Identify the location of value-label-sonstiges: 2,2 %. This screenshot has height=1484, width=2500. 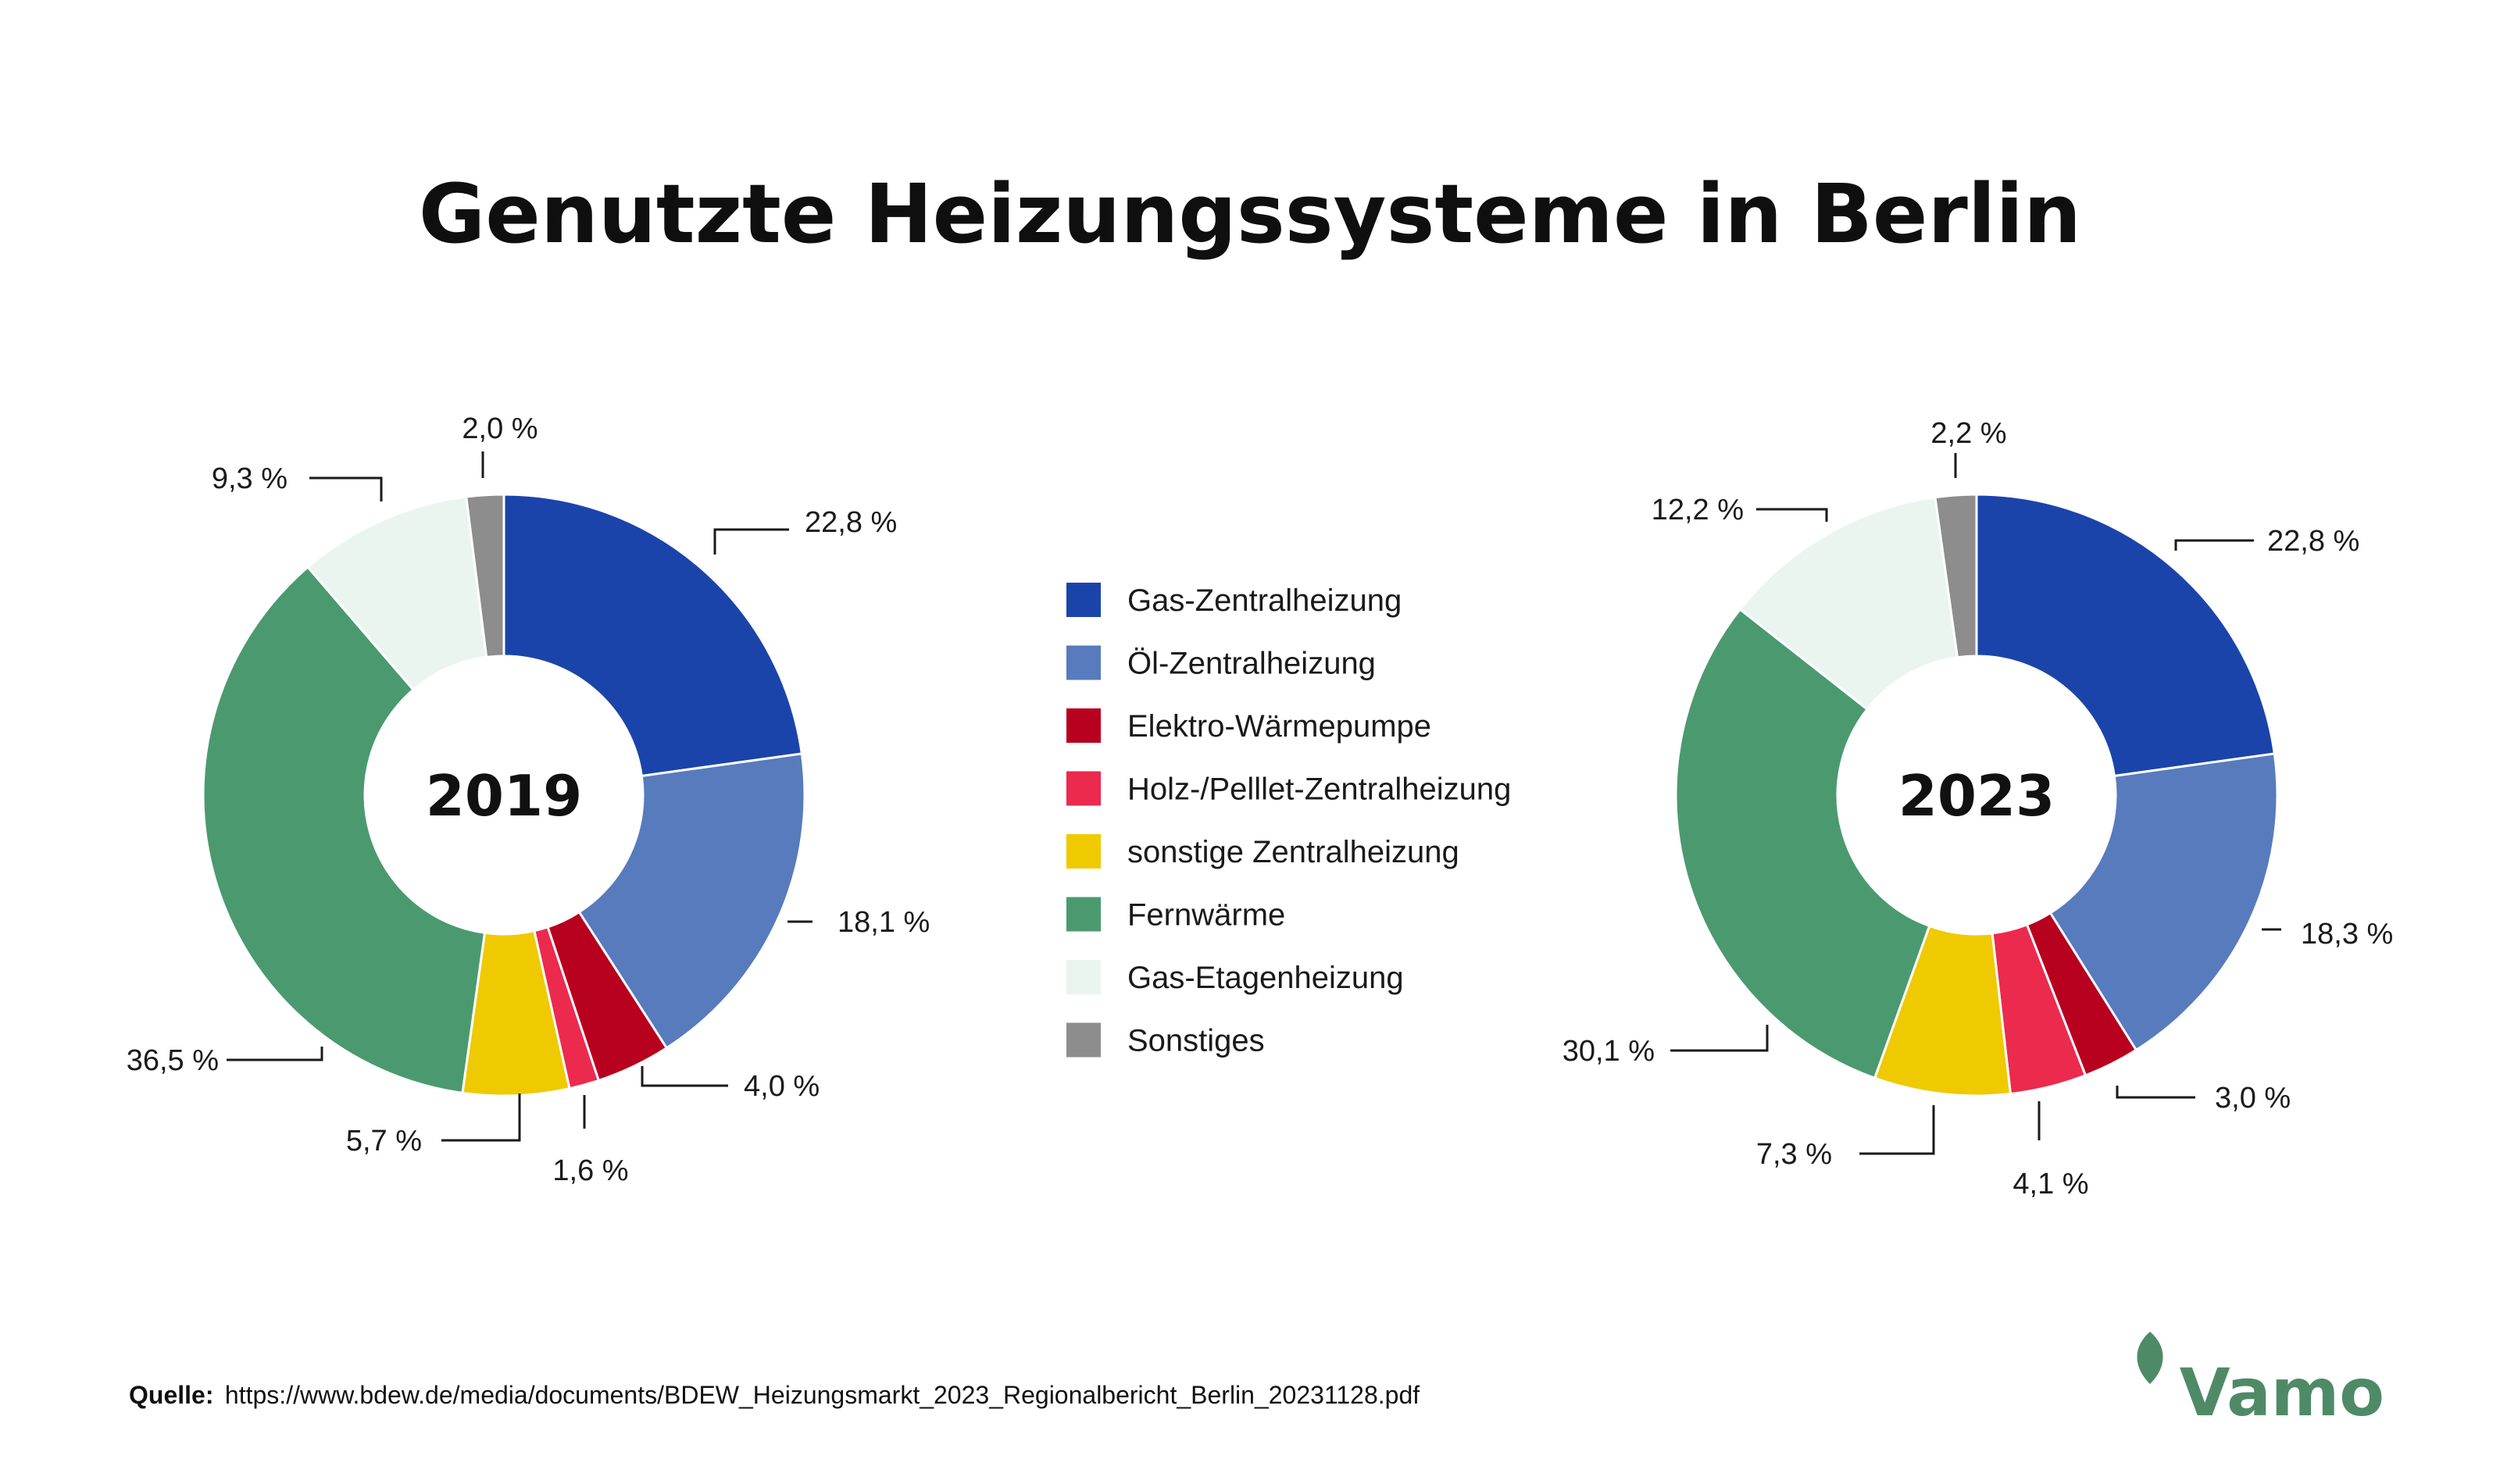
(1968, 433).